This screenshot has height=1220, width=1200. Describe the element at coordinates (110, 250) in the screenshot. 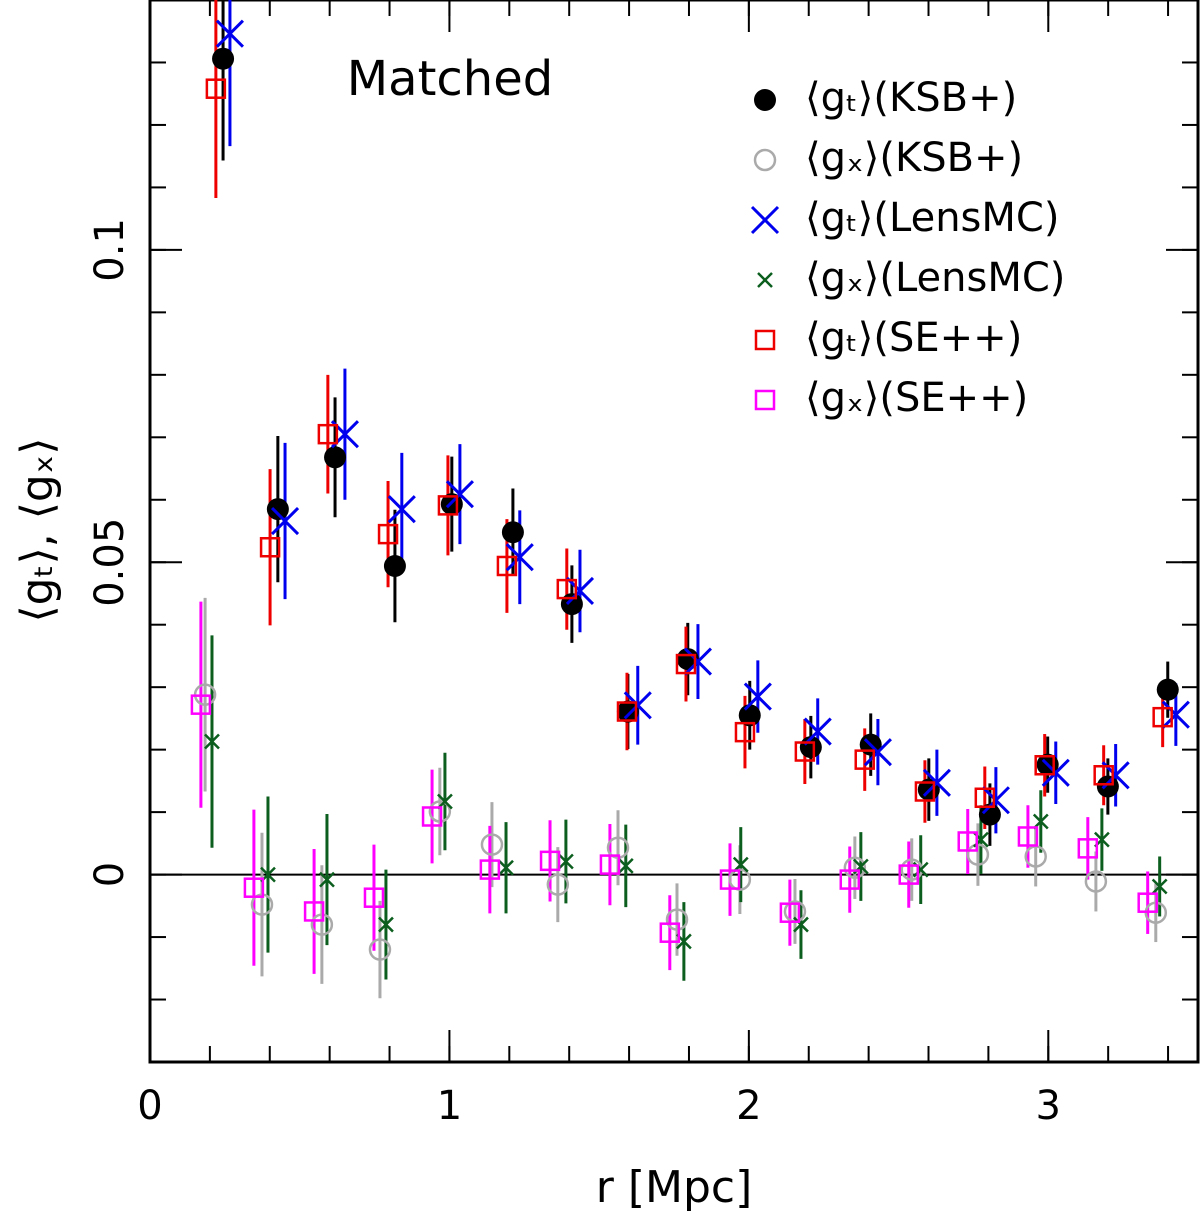

I see `y-tick-label: 0.1` at that location.